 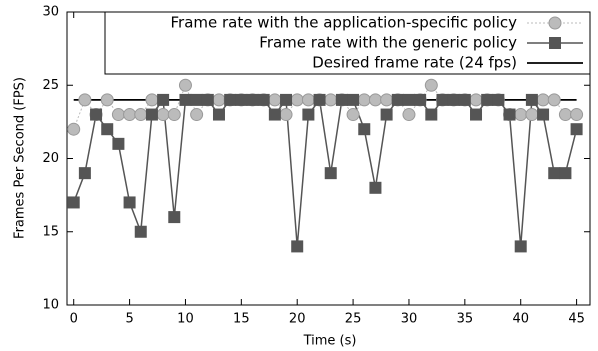 I want to click on x-tick-label: 40, so click(x=520, y=319).